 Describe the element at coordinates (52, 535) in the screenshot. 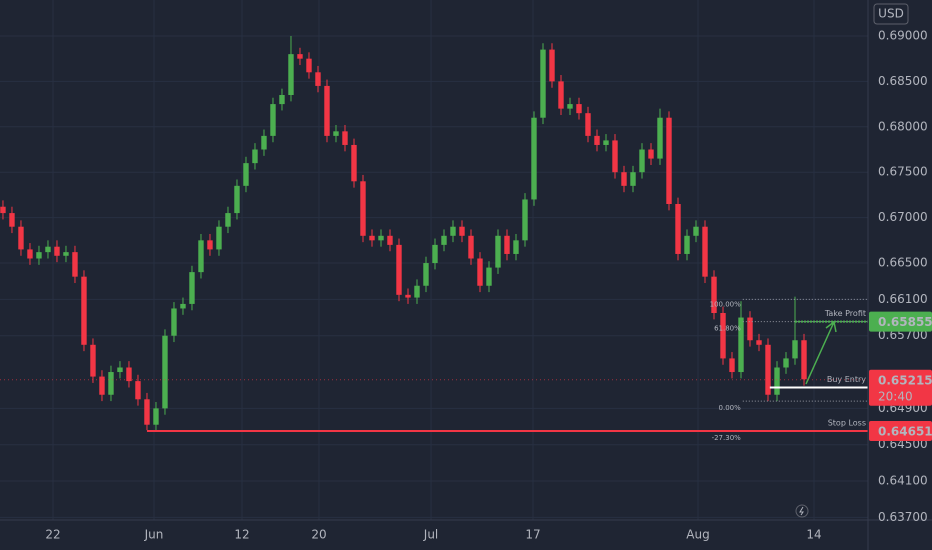

I see `x-tick-label: 22` at that location.